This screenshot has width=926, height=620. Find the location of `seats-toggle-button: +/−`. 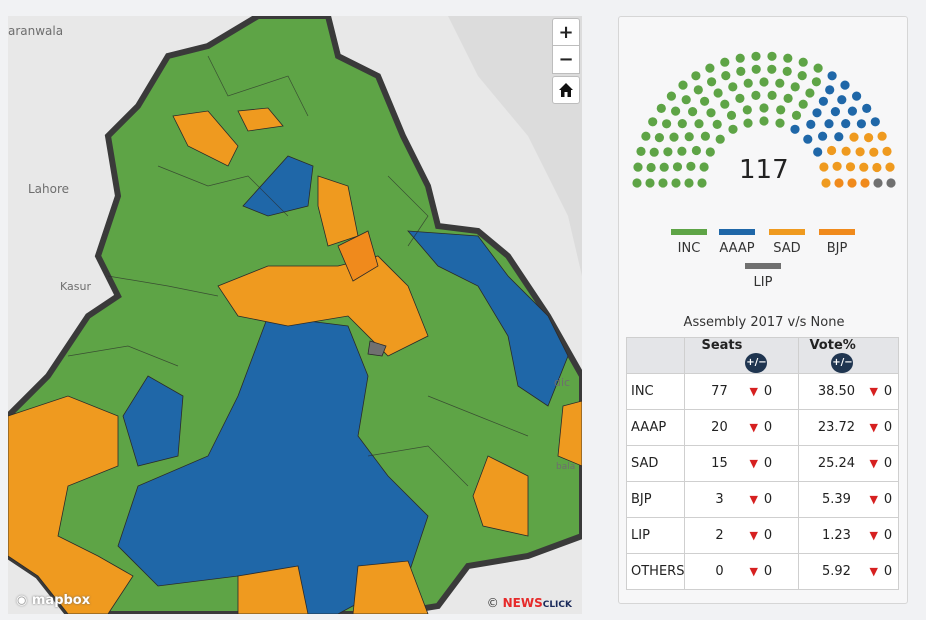

seats-toggle-button: +/− is located at coordinates (756, 363).